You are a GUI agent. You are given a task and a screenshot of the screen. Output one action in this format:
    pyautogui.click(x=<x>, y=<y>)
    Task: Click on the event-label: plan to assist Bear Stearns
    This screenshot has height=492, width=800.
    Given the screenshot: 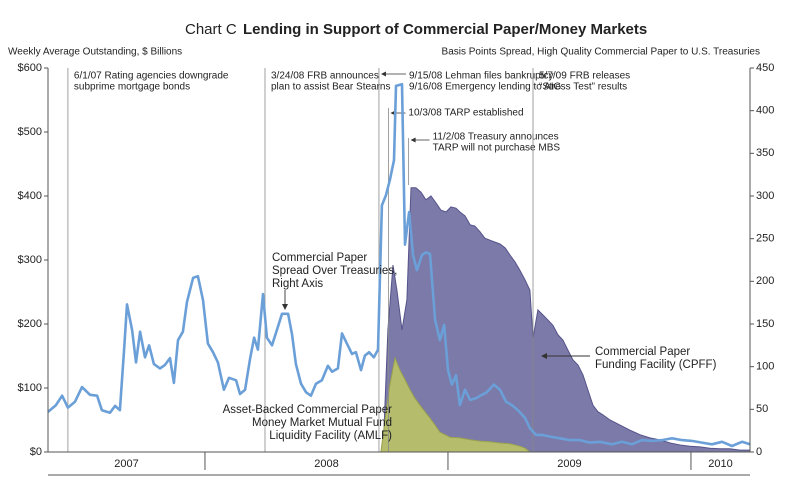 What is the action you would take?
    pyautogui.click(x=331, y=87)
    